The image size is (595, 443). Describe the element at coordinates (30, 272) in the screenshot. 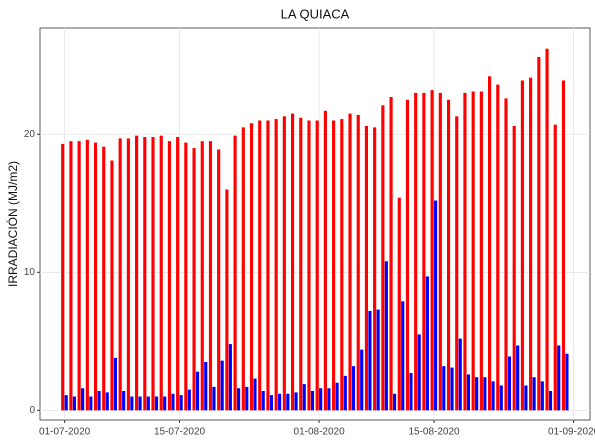

I see `y-tick-label: 10` at that location.